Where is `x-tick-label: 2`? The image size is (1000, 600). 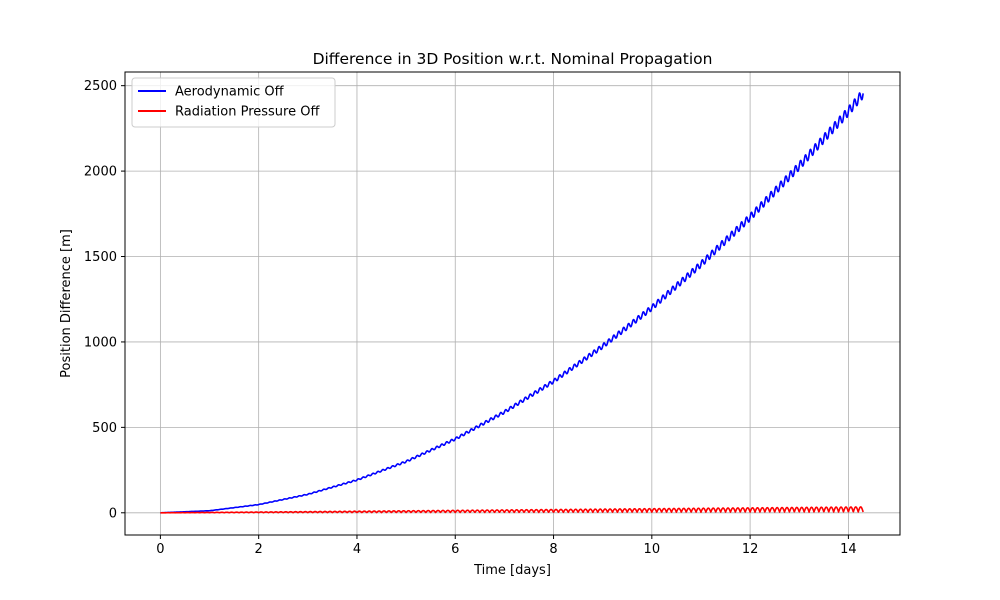 x-tick-label: 2 is located at coordinates (259, 549).